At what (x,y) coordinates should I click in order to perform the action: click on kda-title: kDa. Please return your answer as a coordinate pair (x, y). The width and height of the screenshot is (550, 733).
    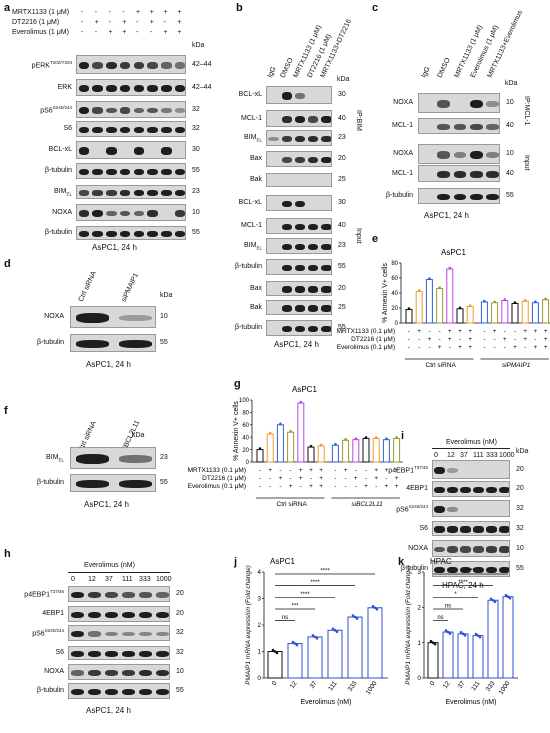
    Looking at the image, I should click on (166, 295).